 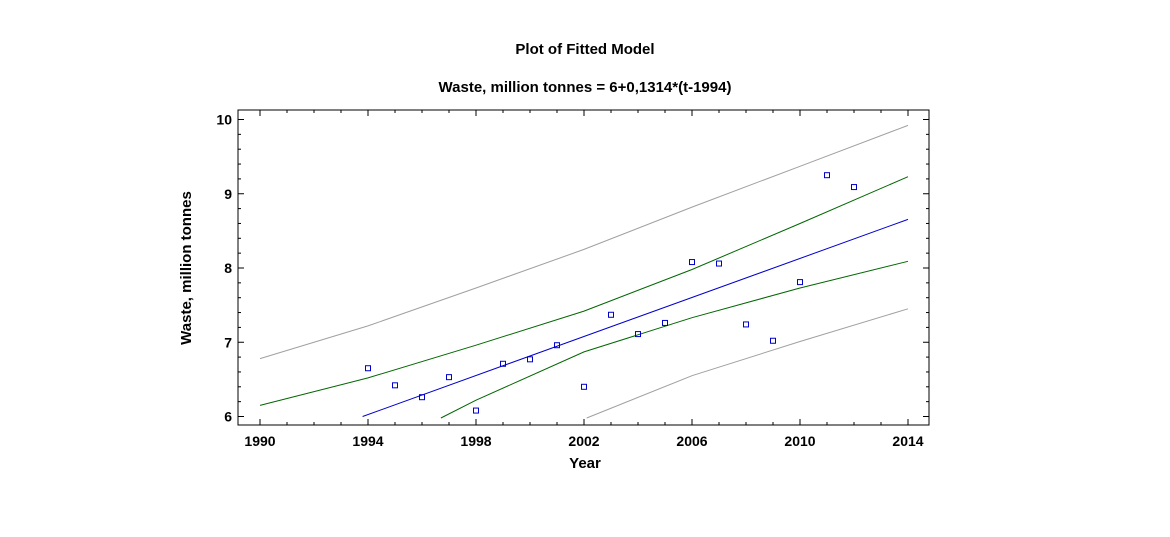 I want to click on lower-prediction-line, so click(x=747, y=363).